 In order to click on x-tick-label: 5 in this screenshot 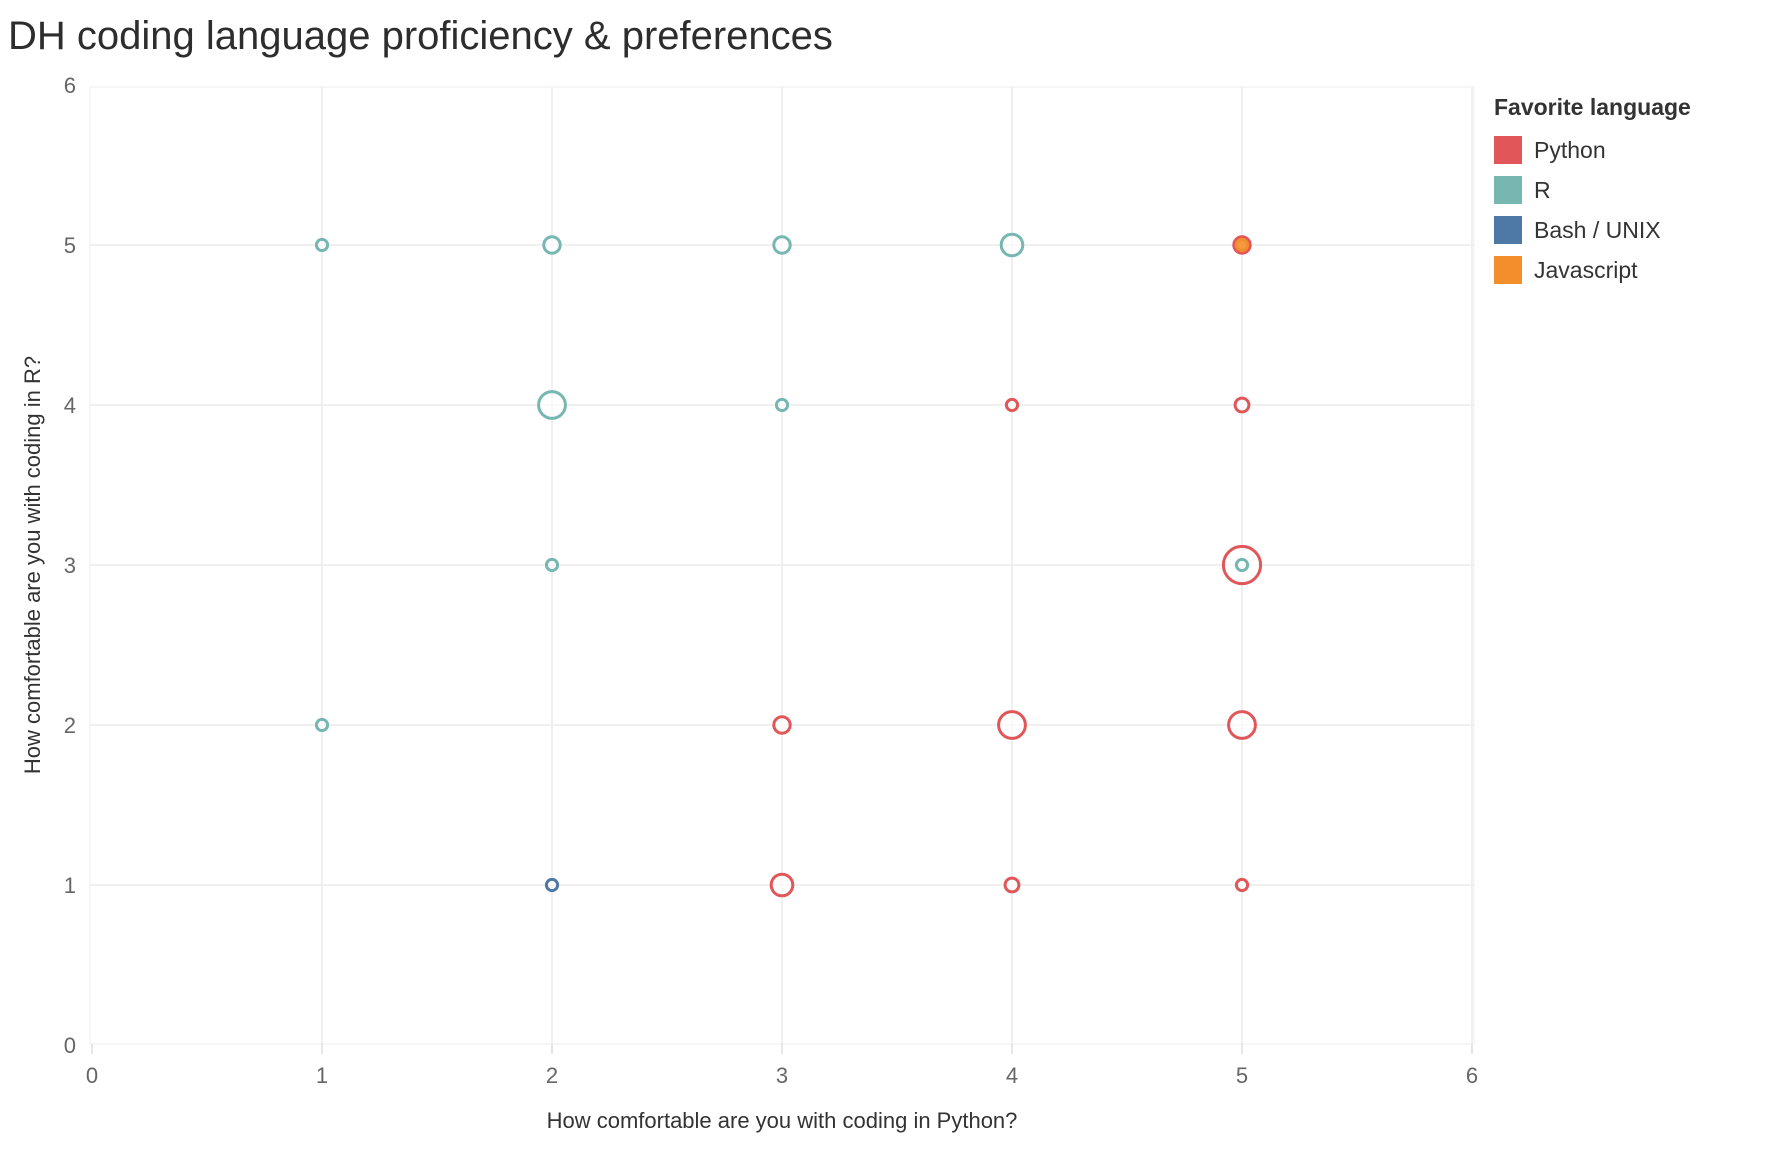, I will do `click(1242, 1075)`.